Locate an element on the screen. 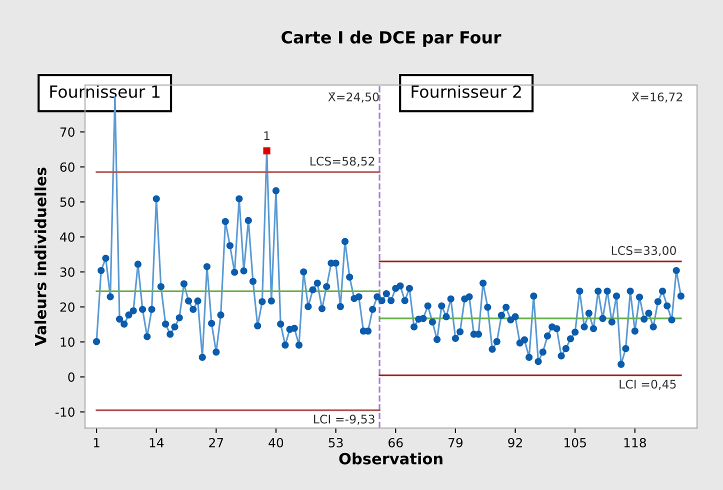  y-tick-label: 10 is located at coordinates (67, 342).